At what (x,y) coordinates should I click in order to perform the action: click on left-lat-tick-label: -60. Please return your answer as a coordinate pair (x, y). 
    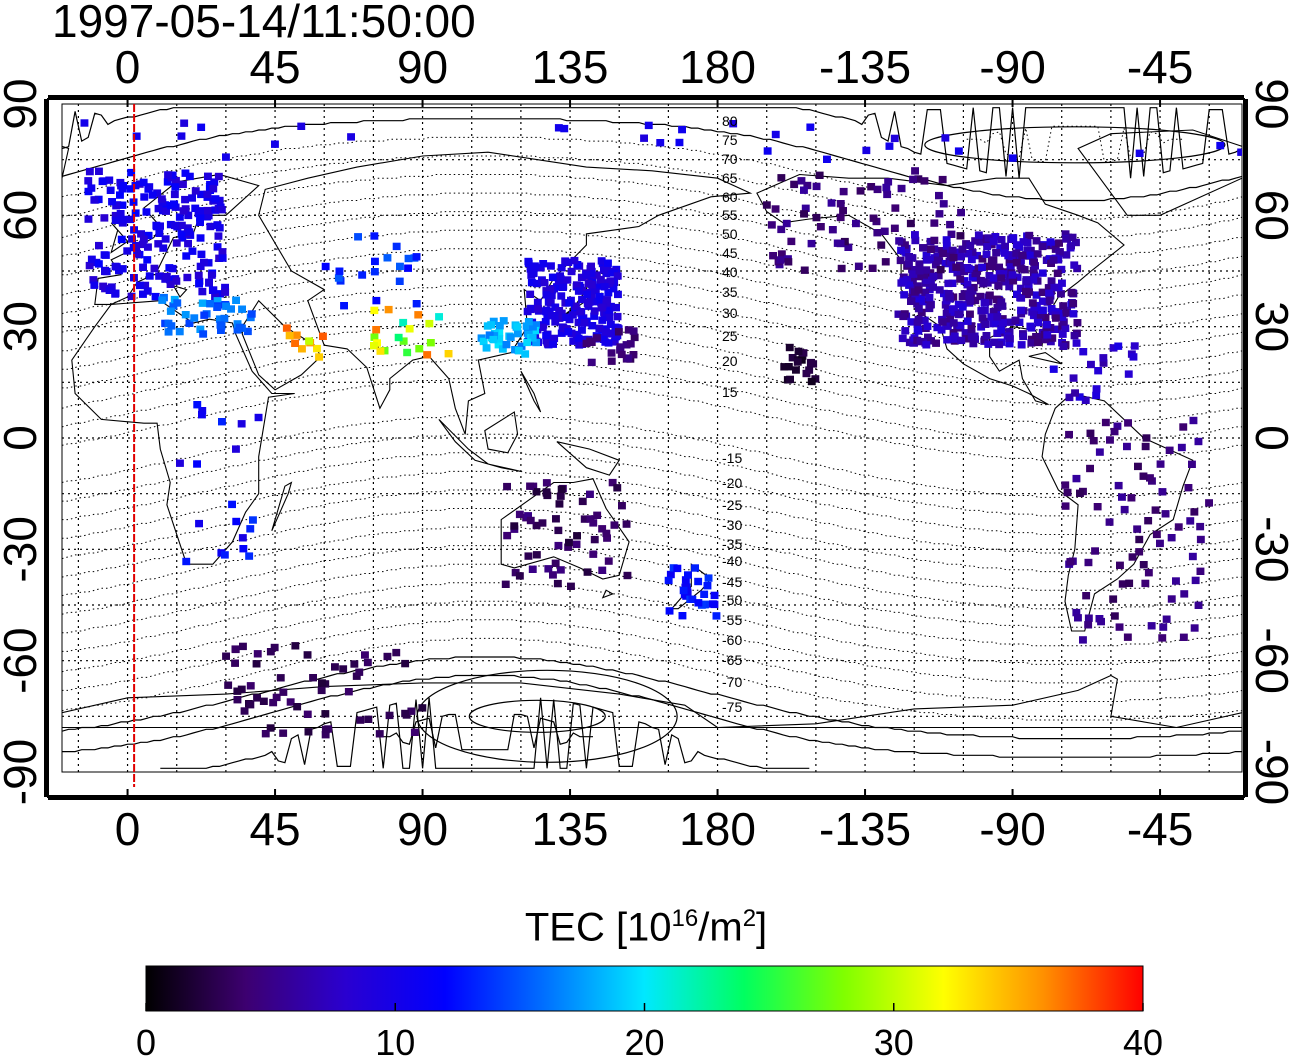
    Looking at the image, I should click on (23, 660).